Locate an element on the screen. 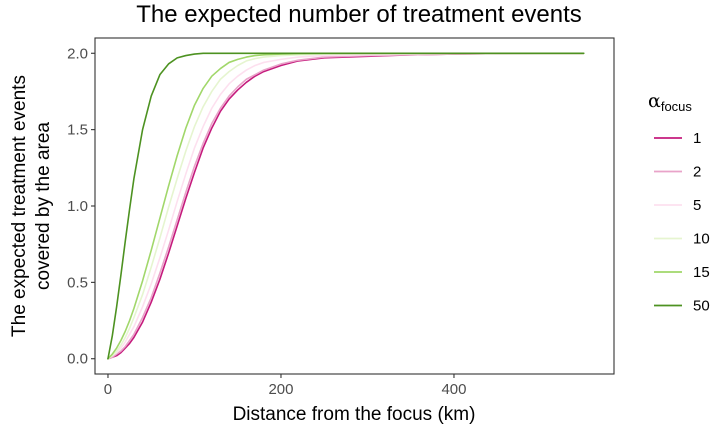  legend-label-15: 15 is located at coordinates (701, 272).